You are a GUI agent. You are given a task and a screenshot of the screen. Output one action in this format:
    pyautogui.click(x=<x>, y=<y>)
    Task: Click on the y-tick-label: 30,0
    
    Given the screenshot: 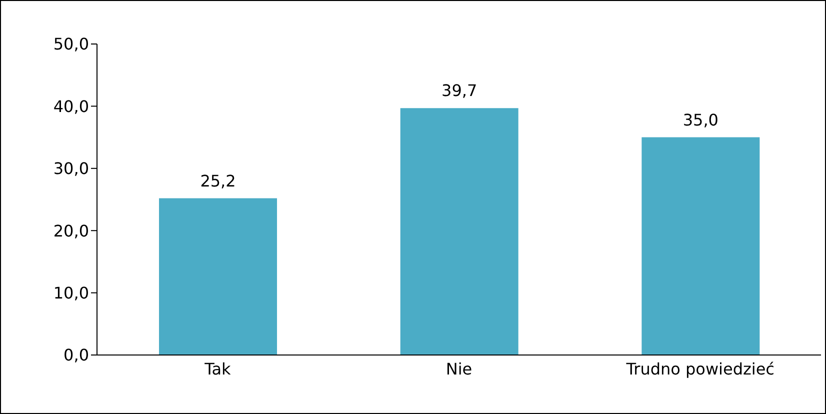 What is the action you would take?
    pyautogui.click(x=71, y=168)
    